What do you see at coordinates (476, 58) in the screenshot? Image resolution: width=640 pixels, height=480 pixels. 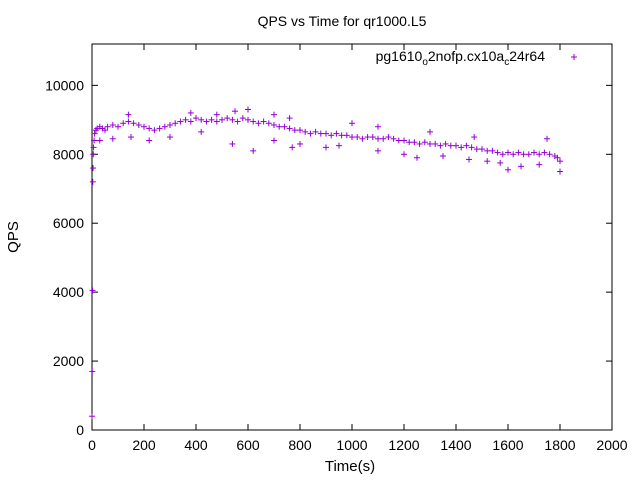 I see `legend: pg1610o2nofp.cx10ac24r64` at bounding box center [476, 58].